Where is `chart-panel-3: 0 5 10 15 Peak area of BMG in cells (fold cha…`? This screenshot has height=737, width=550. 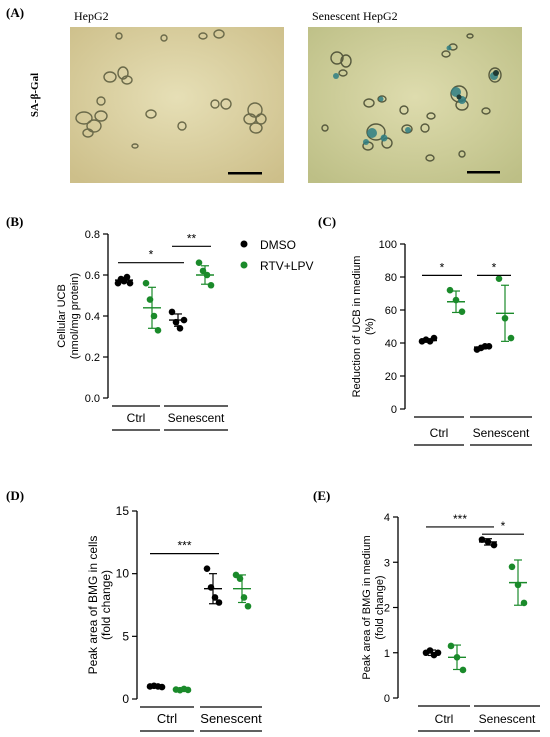 chart-panel-3: 0 5 10 15 Peak area of BMG in cells (fold cha… is located at coordinates (174, 618).